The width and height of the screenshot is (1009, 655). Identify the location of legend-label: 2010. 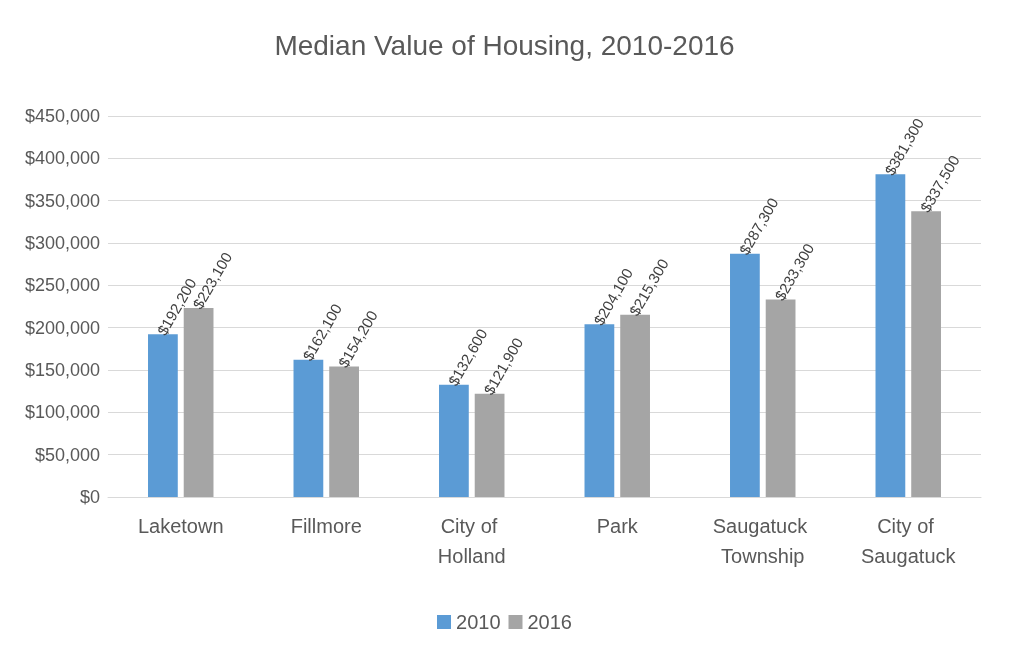
(478, 622).